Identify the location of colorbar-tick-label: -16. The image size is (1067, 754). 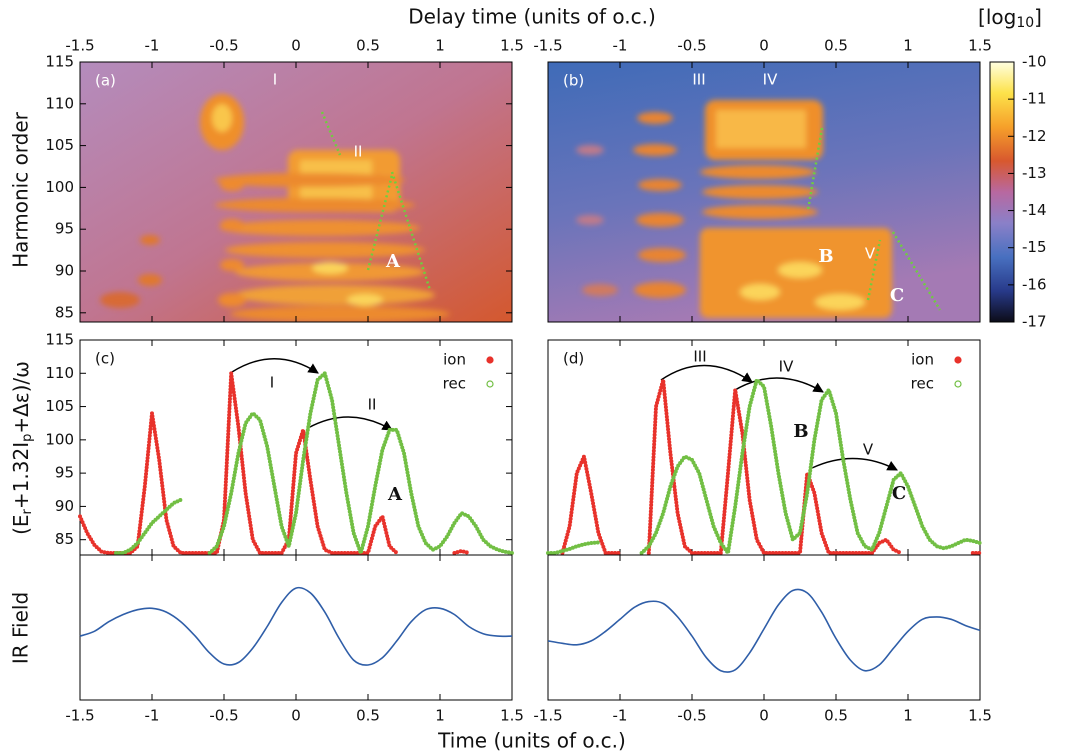
(1034, 284).